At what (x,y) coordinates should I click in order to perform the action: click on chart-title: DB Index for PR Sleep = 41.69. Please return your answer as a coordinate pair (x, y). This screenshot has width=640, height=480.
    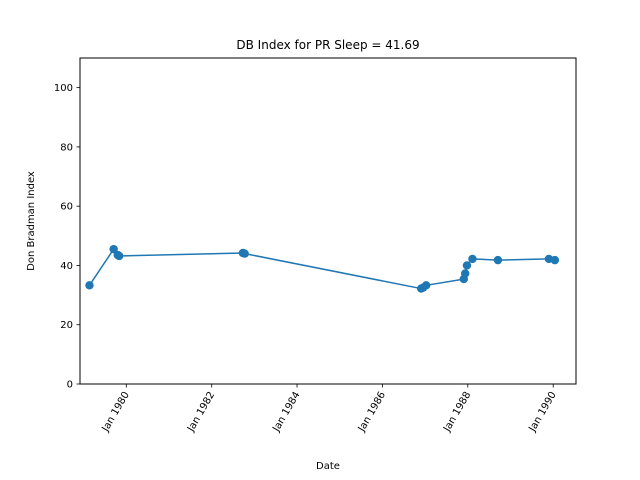
    Looking at the image, I should click on (327, 45).